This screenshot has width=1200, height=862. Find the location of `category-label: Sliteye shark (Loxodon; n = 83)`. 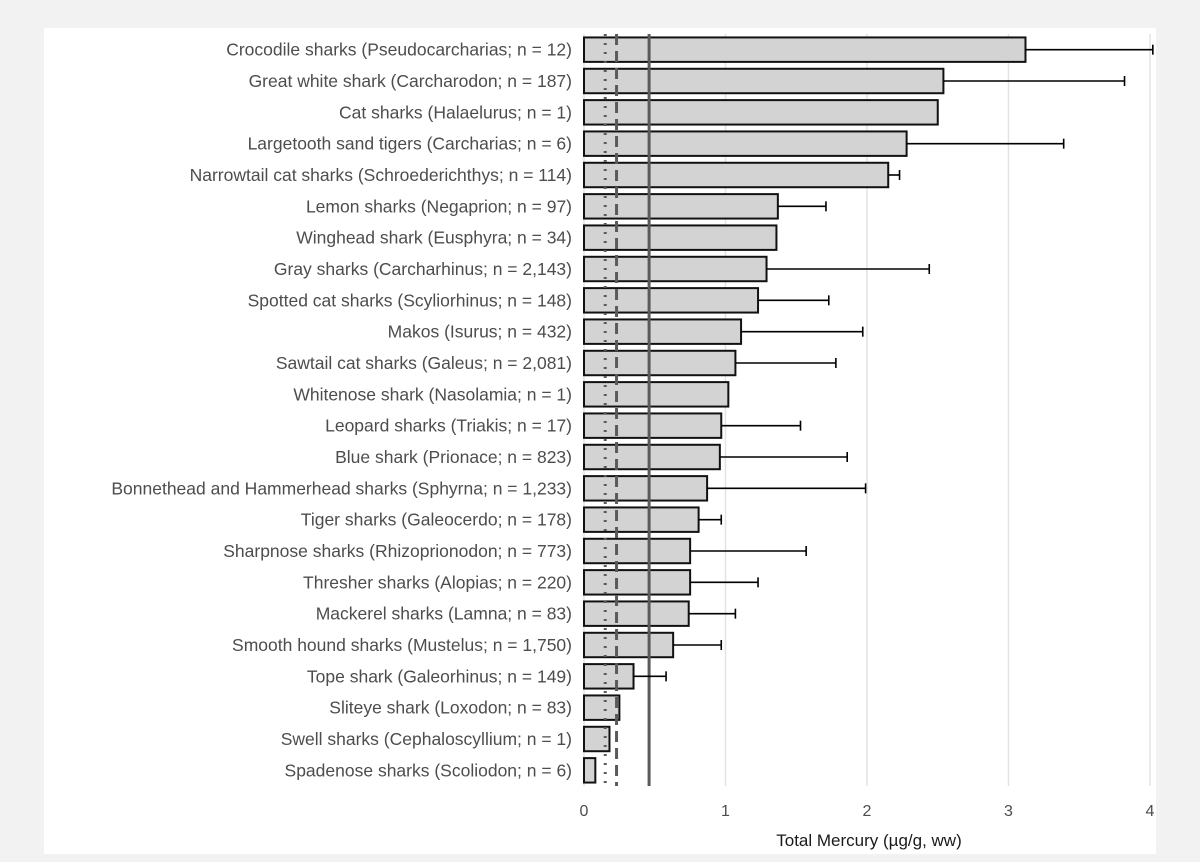

category-label: Sliteye shark (Loxodon; n = 83) is located at coordinates (450, 708).